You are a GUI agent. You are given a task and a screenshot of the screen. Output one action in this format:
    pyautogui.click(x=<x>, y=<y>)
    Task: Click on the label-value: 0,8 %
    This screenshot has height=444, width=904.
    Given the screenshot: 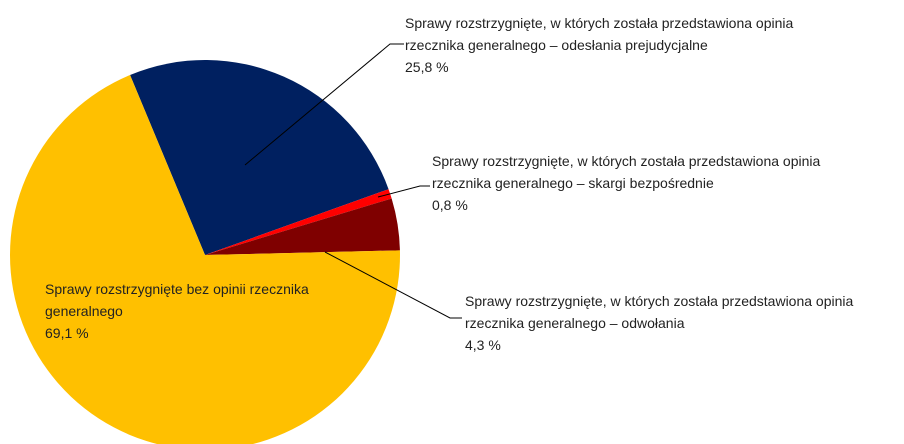 What is the action you would take?
    pyautogui.click(x=450, y=205)
    